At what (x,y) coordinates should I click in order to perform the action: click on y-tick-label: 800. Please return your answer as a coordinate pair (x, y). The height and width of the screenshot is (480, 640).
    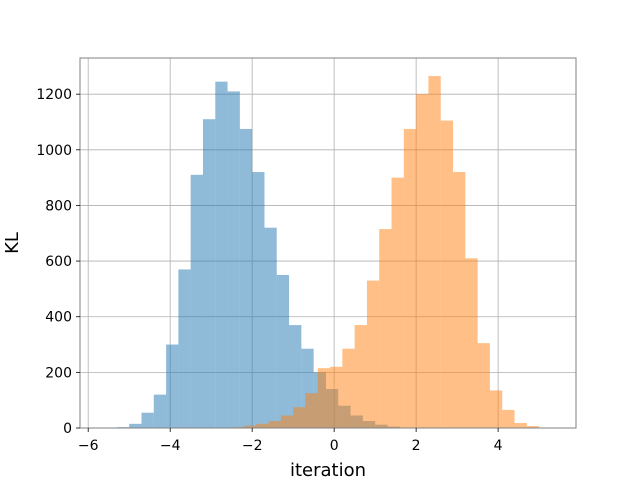
    Looking at the image, I should click on (58, 206).